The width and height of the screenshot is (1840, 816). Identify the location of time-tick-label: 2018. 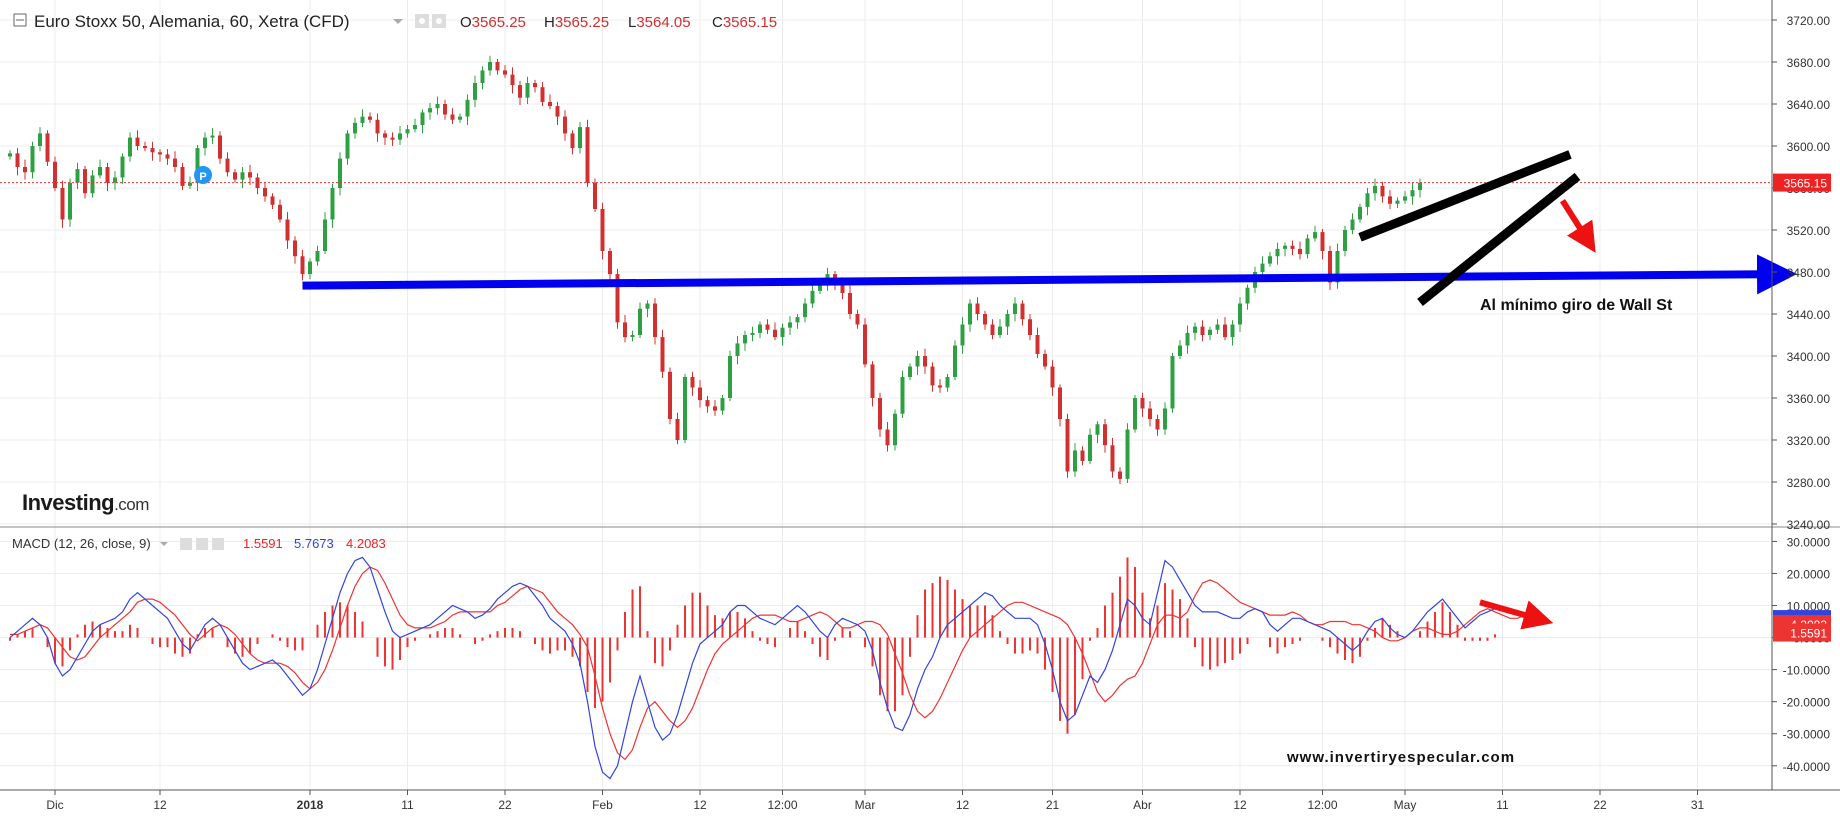
(310, 805).